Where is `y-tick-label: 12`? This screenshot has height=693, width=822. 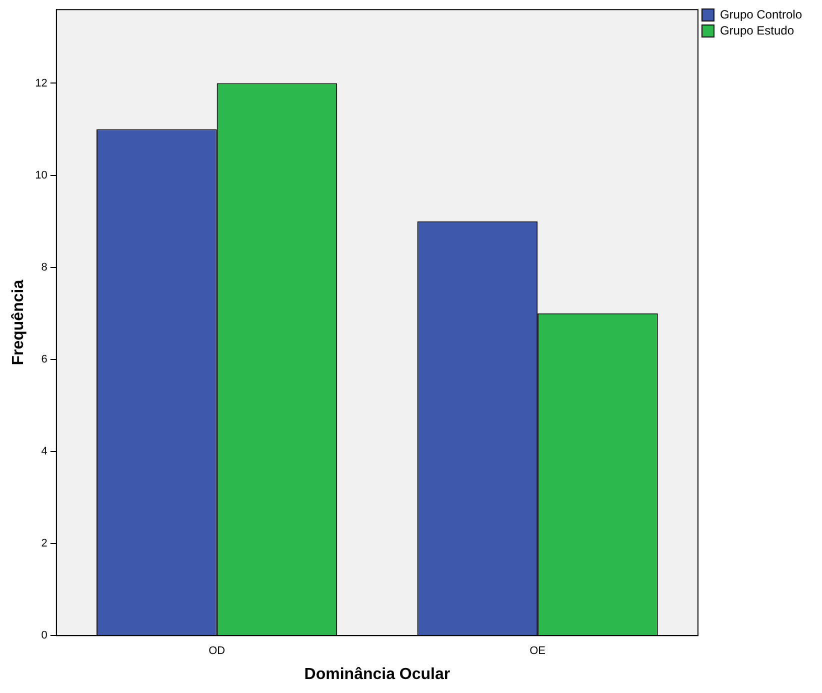 y-tick-label: 12 is located at coordinates (41, 83).